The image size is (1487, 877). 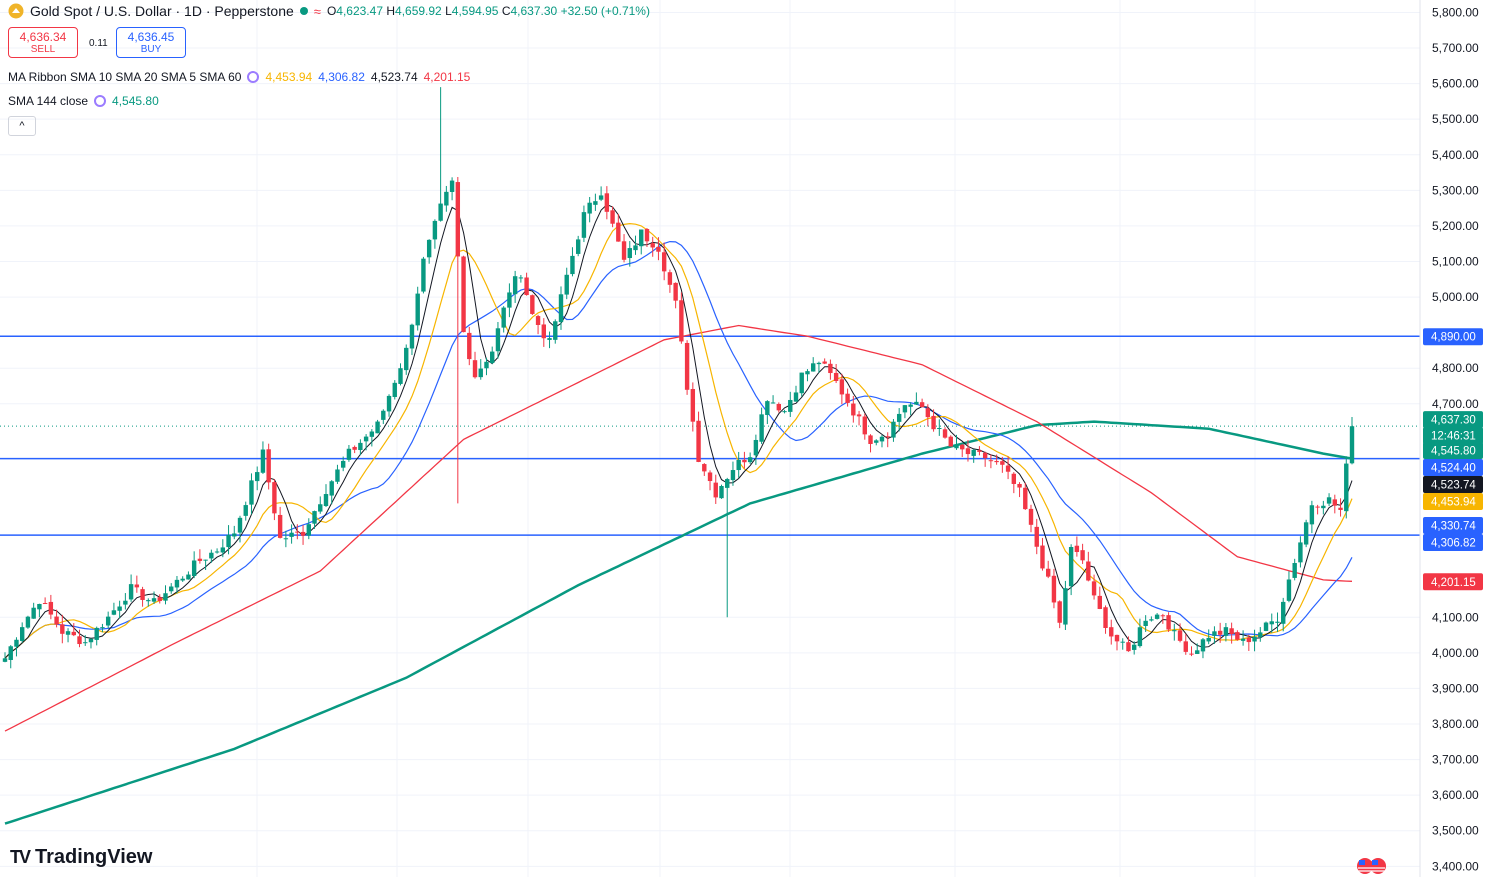 I want to click on price-label: 4,306.82, so click(x=1453, y=542).